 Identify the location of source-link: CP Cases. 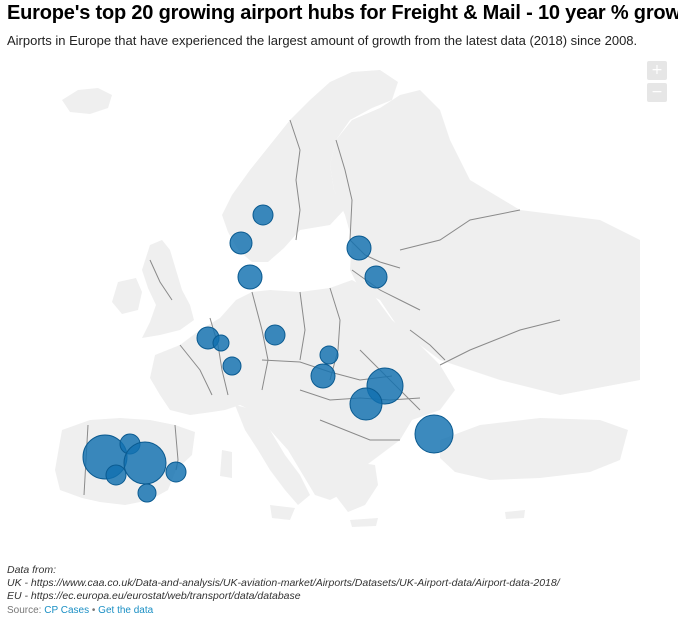
(67, 610).